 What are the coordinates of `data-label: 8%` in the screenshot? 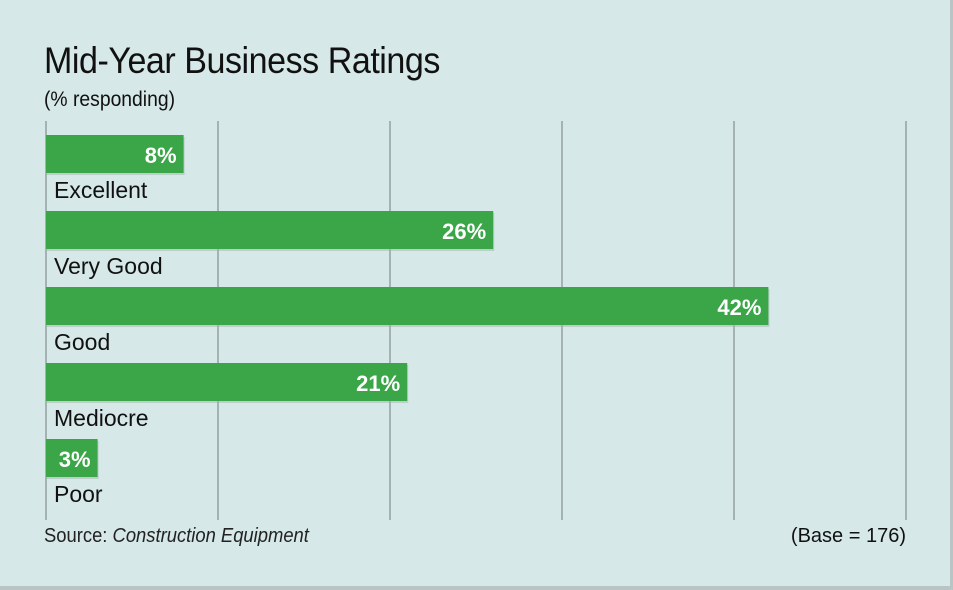 It's located at (161, 155).